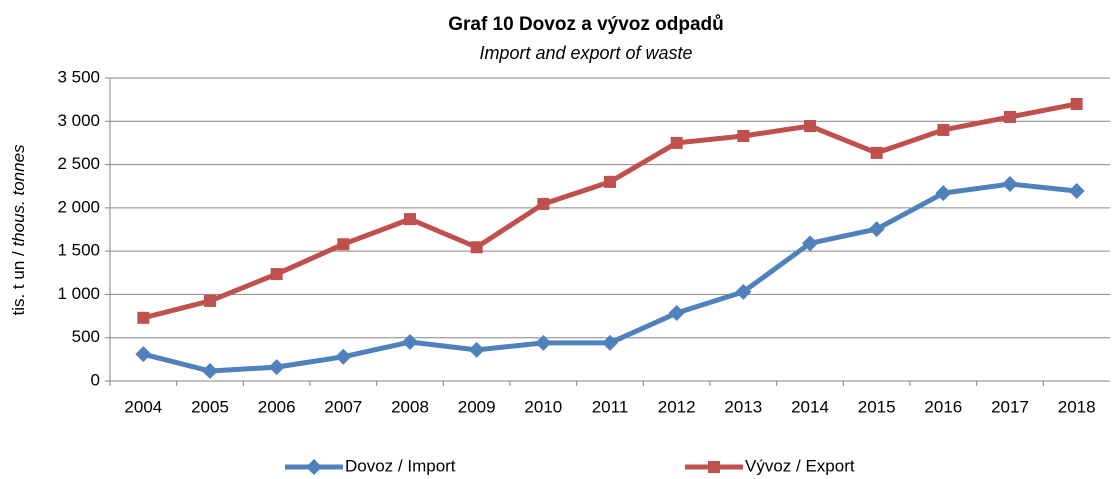  I want to click on y-tick-label: 1 000, so click(78, 293).